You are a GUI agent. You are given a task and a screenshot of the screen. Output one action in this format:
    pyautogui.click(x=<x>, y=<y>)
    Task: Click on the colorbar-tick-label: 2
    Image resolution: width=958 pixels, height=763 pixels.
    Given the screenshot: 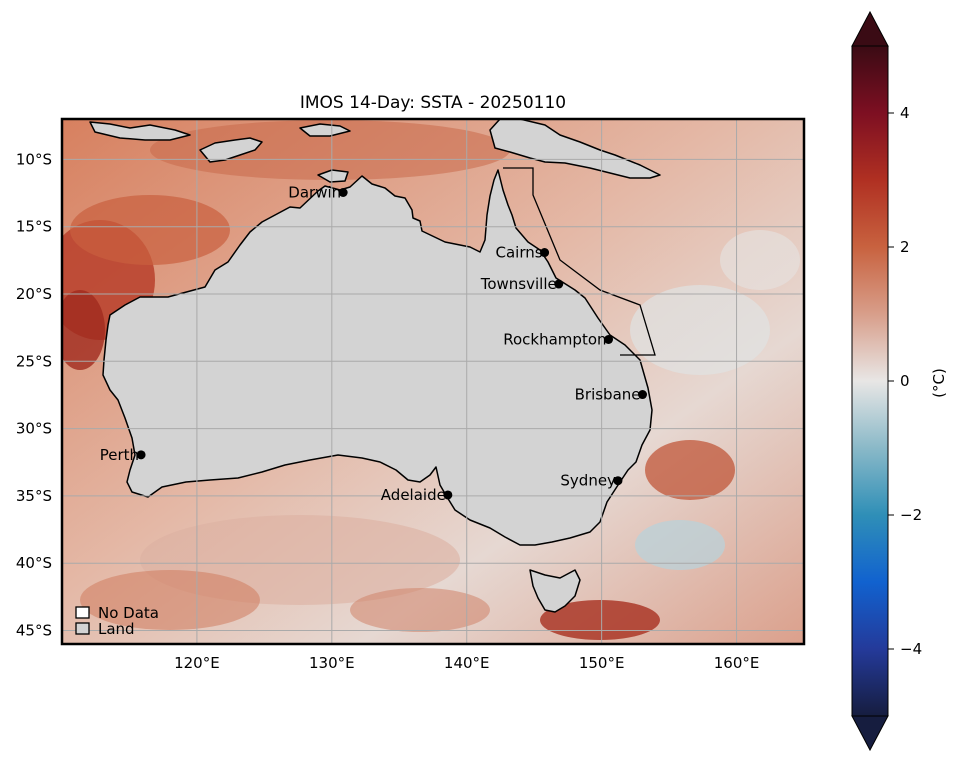 What is the action you would take?
    pyautogui.click(x=905, y=247)
    